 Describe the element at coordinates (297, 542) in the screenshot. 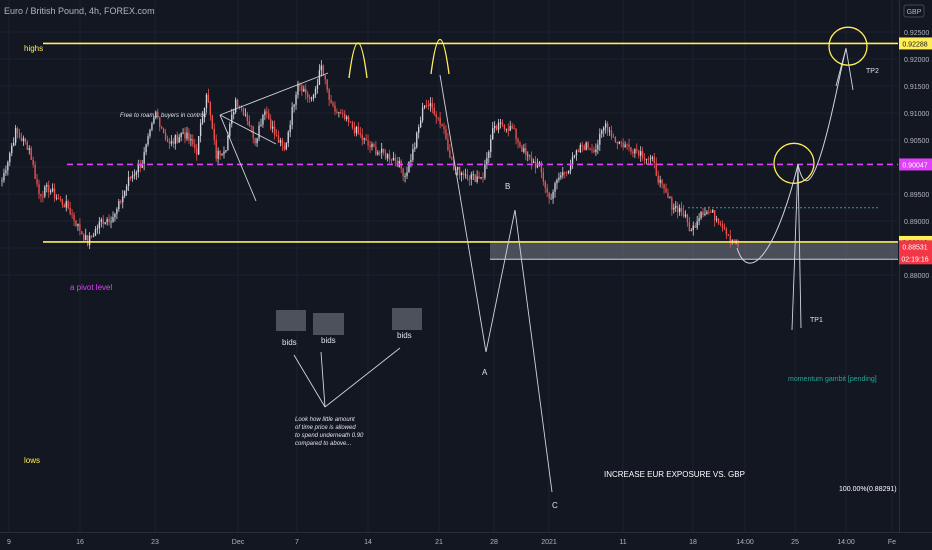

I see `time-tick-4: 7` at that location.